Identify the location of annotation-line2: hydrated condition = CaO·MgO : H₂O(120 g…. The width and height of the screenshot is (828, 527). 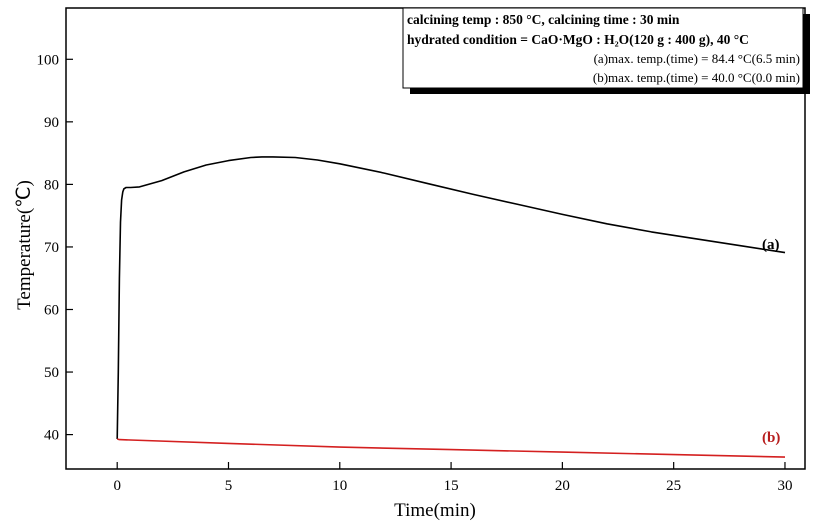
(578, 39).